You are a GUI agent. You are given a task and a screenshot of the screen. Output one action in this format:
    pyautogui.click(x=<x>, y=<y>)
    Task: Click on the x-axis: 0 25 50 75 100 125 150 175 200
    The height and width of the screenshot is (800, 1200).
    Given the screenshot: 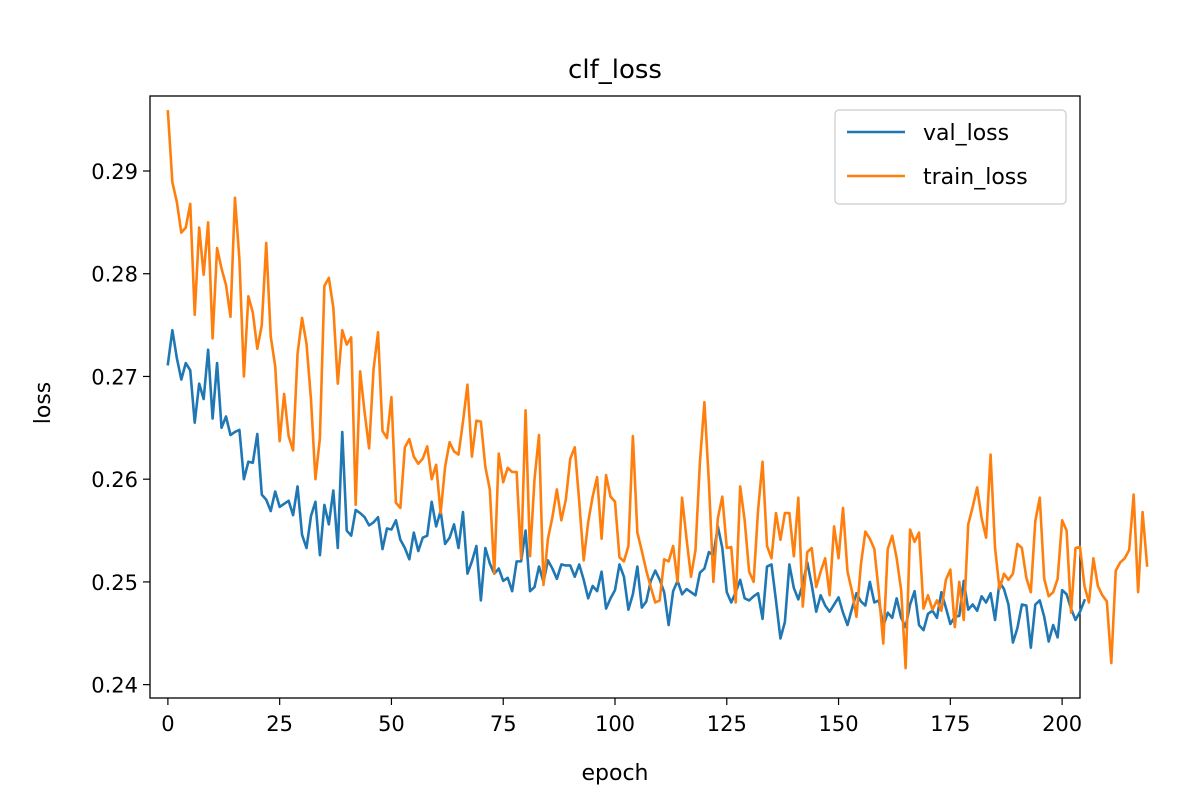 What is the action you would take?
    pyautogui.click(x=621, y=717)
    